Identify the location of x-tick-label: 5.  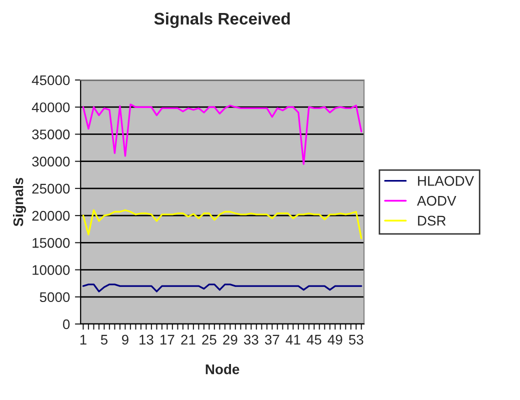
(104, 339).